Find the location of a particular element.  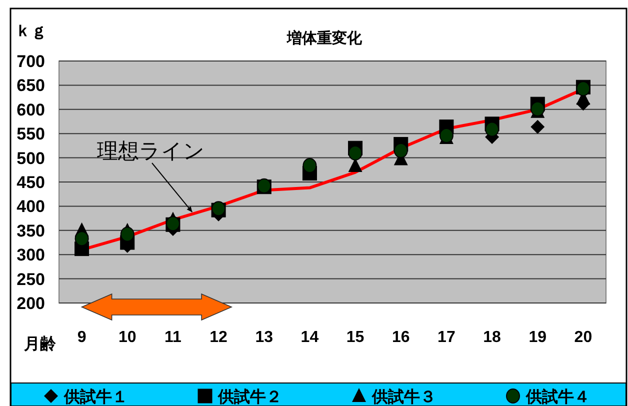

y-tick-label: 250 is located at coordinates (30, 279).